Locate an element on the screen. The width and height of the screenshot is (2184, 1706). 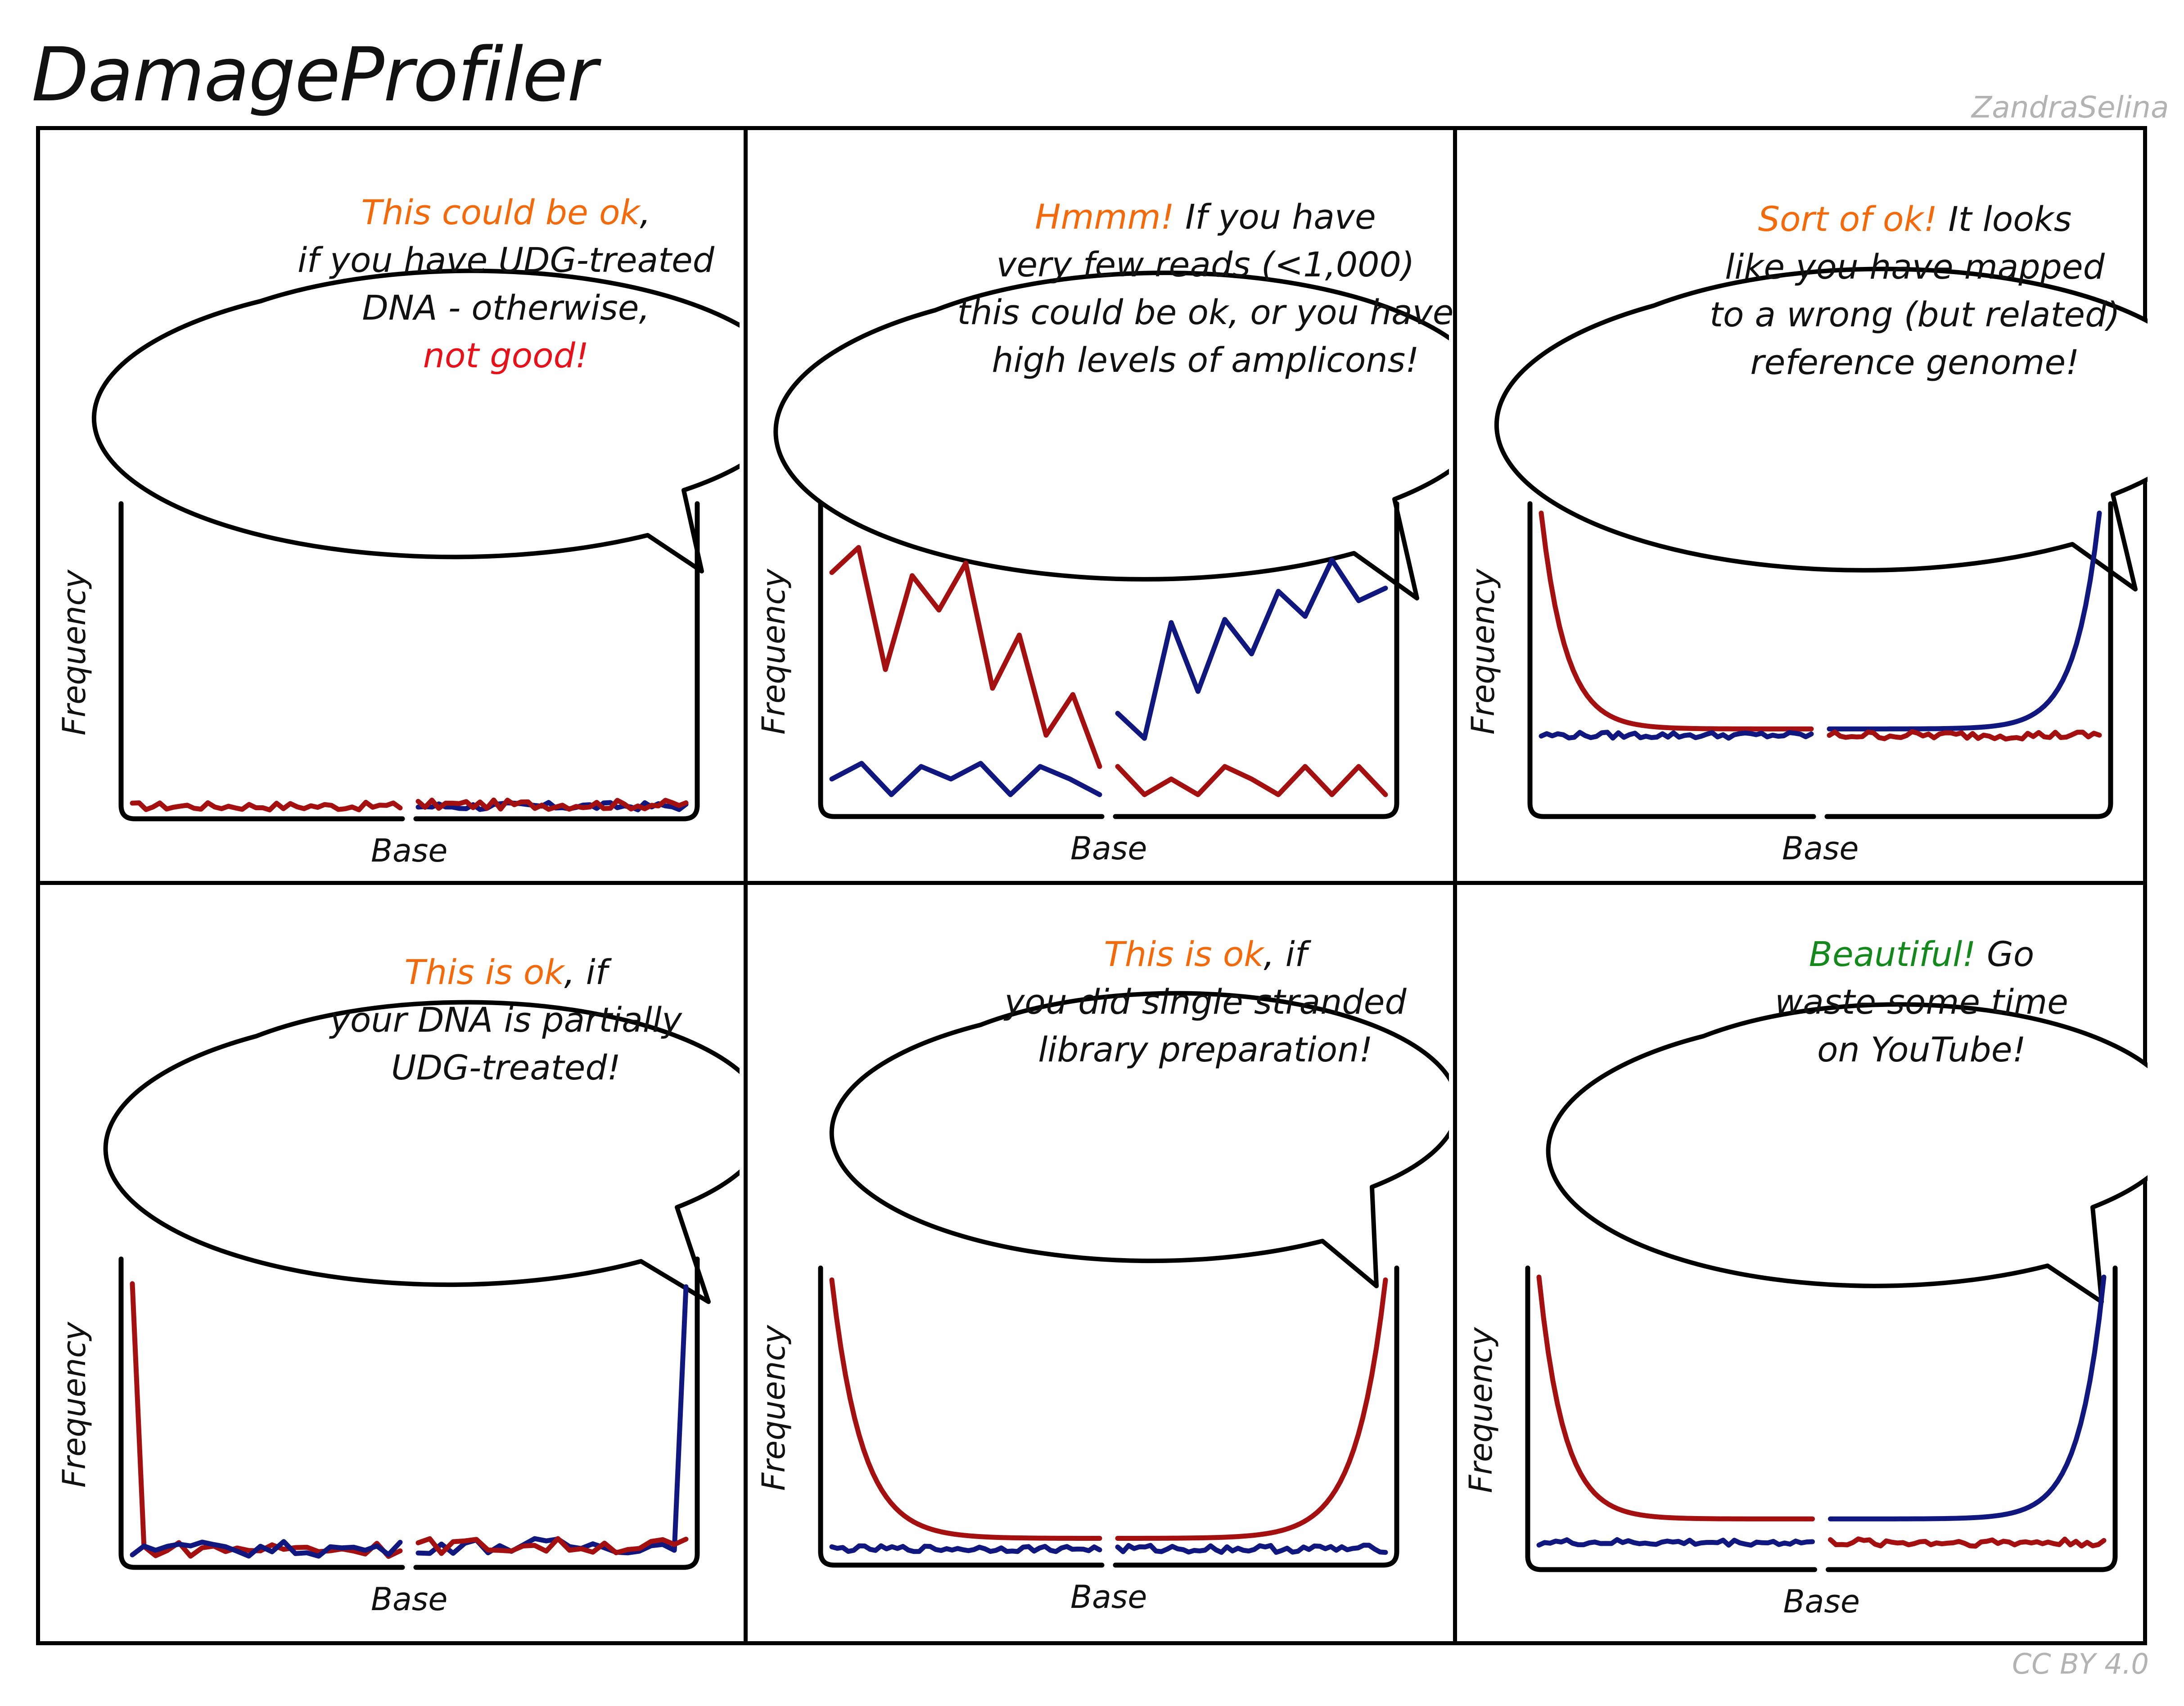
bubble-text-segment: on YouTube! is located at coordinates (1921, 1049).